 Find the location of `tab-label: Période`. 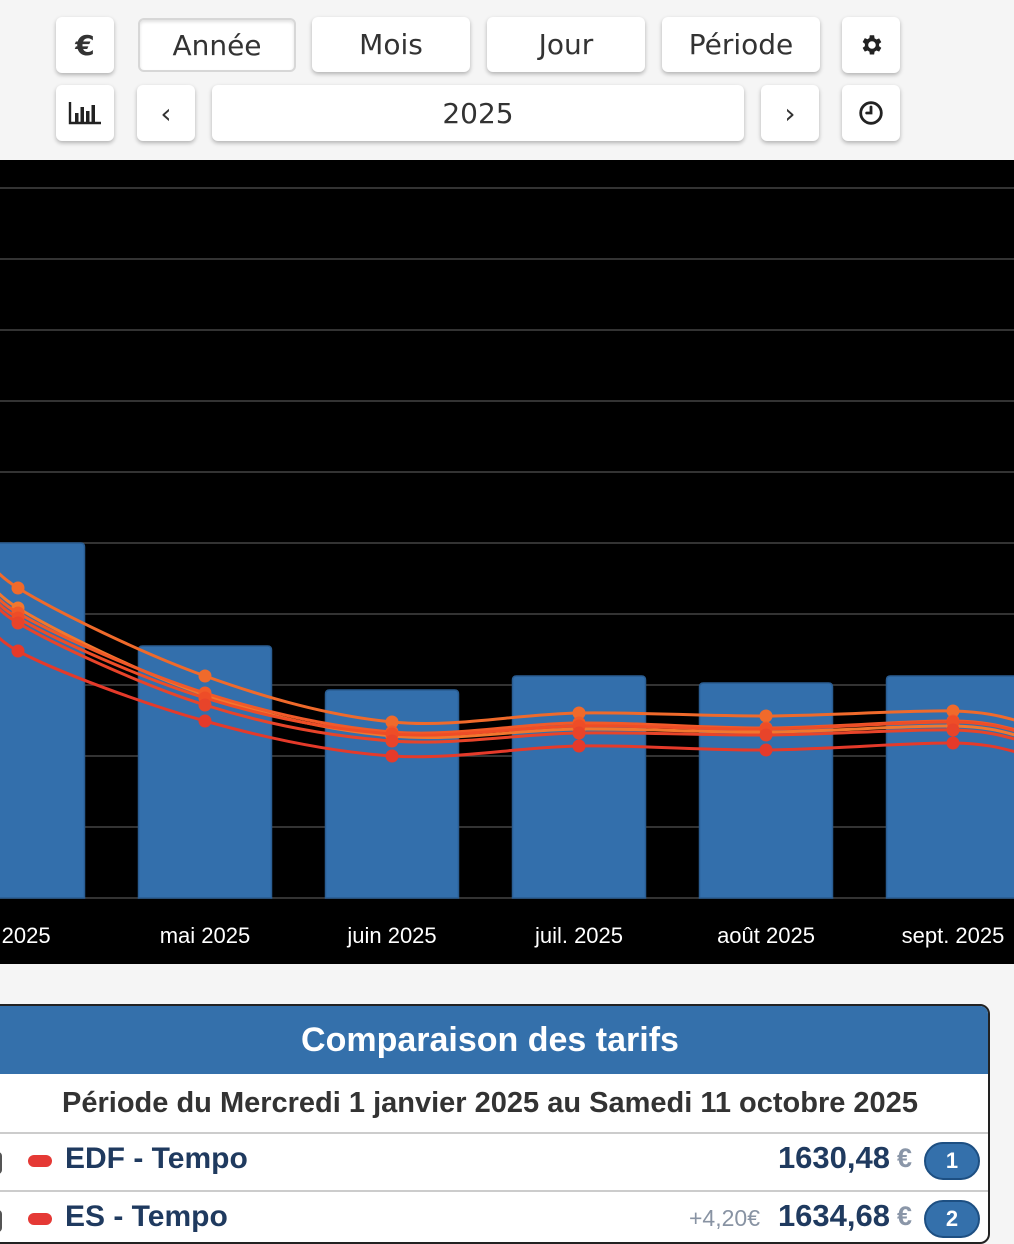

tab-label: Période is located at coordinates (741, 44).